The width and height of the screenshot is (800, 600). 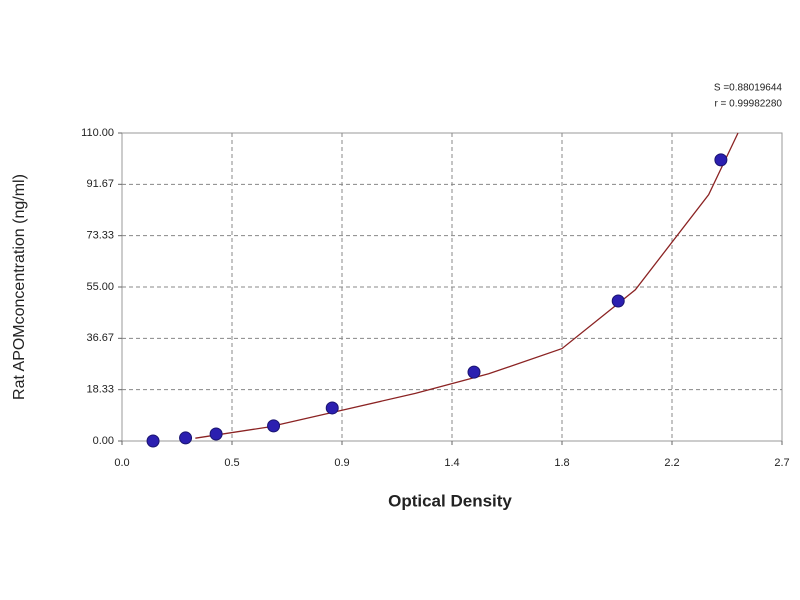 What do you see at coordinates (781, 463) in the screenshot?
I see `x-tick-label: 2.7` at bounding box center [781, 463].